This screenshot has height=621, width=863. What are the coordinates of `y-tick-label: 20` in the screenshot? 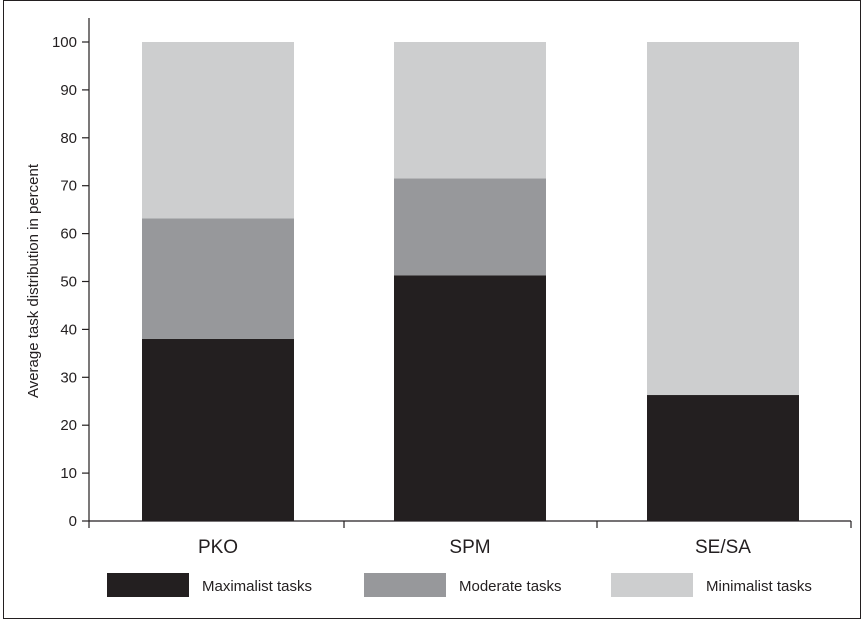 It's located at (68, 425).